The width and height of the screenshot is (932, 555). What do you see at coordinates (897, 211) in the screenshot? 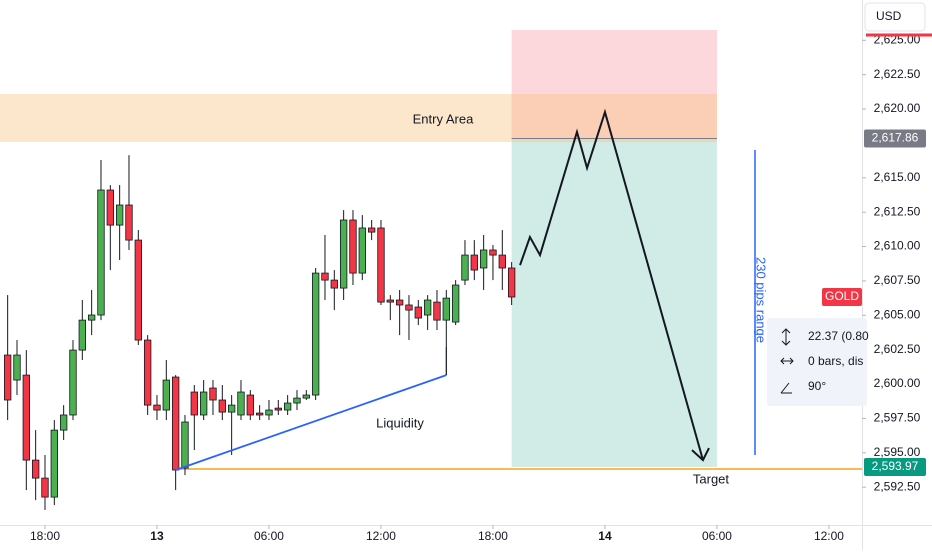
I see `y-tick-label: 2,612.50` at bounding box center [897, 211].